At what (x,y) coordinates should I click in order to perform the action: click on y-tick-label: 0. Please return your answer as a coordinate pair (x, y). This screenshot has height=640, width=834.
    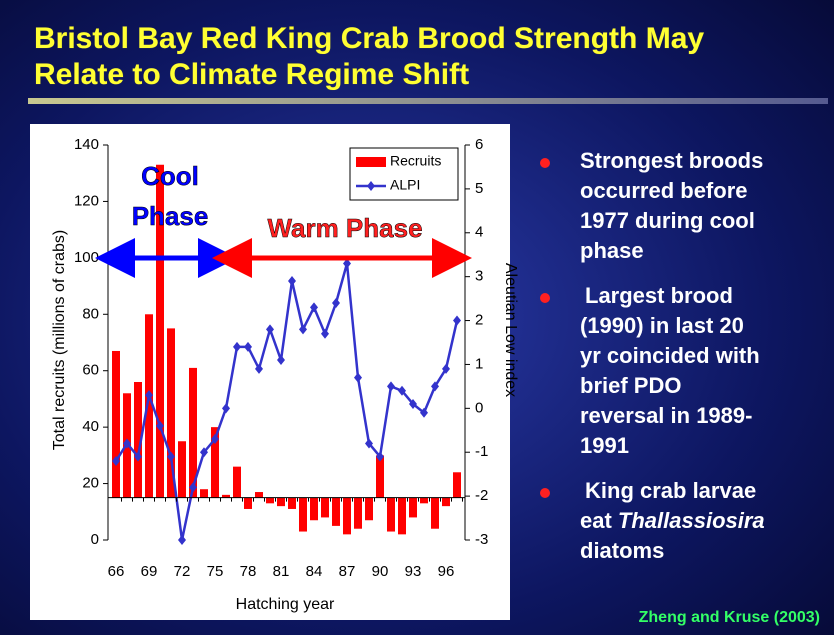
    Looking at the image, I should click on (95, 539).